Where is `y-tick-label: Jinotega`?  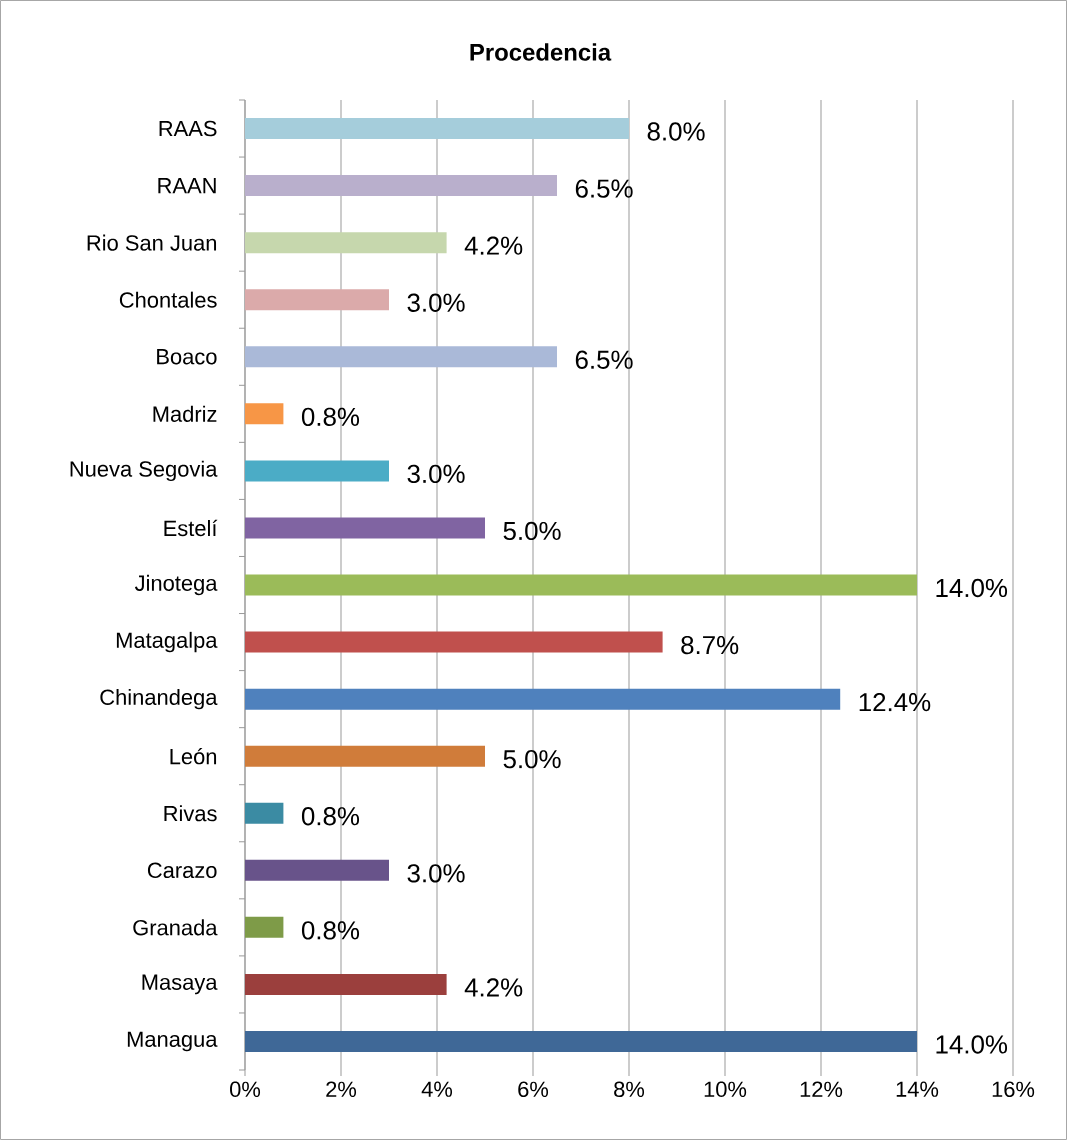 y-tick-label: Jinotega is located at coordinates (176, 585).